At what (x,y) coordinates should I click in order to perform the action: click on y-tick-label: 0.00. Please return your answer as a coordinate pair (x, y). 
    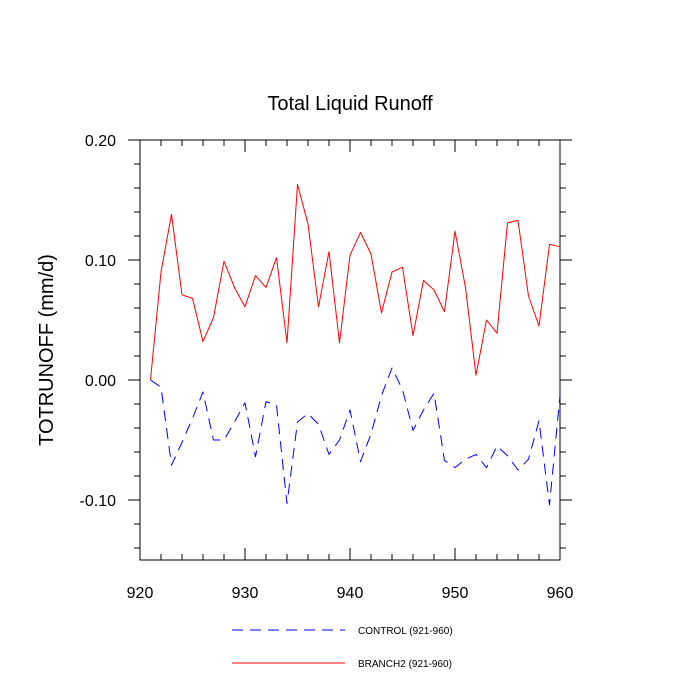
    Looking at the image, I should click on (100, 381).